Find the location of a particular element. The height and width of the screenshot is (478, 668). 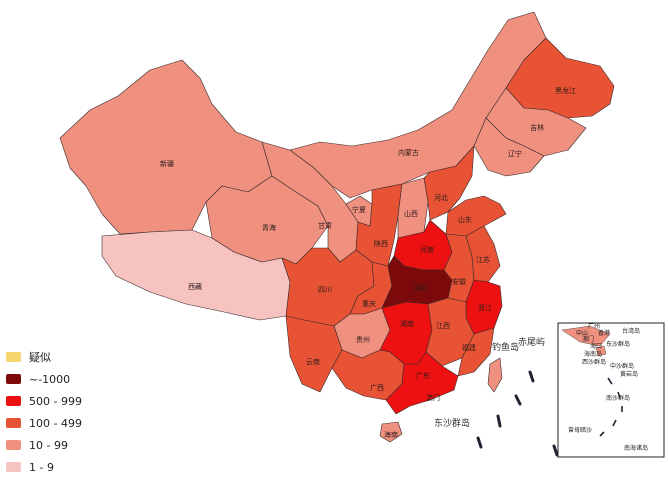

label-shanxi: 山西 is located at coordinates (411, 213).